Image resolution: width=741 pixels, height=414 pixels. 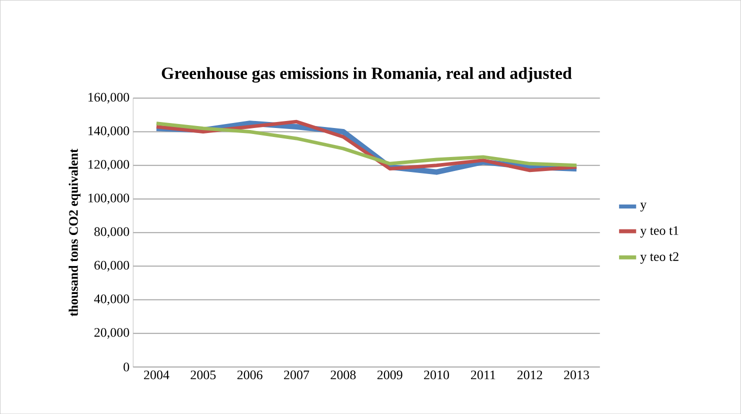 What do you see at coordinates (659, 258) in the screenshot?
I see `legend-label: y teo t2` at bounding box center [659, 258].